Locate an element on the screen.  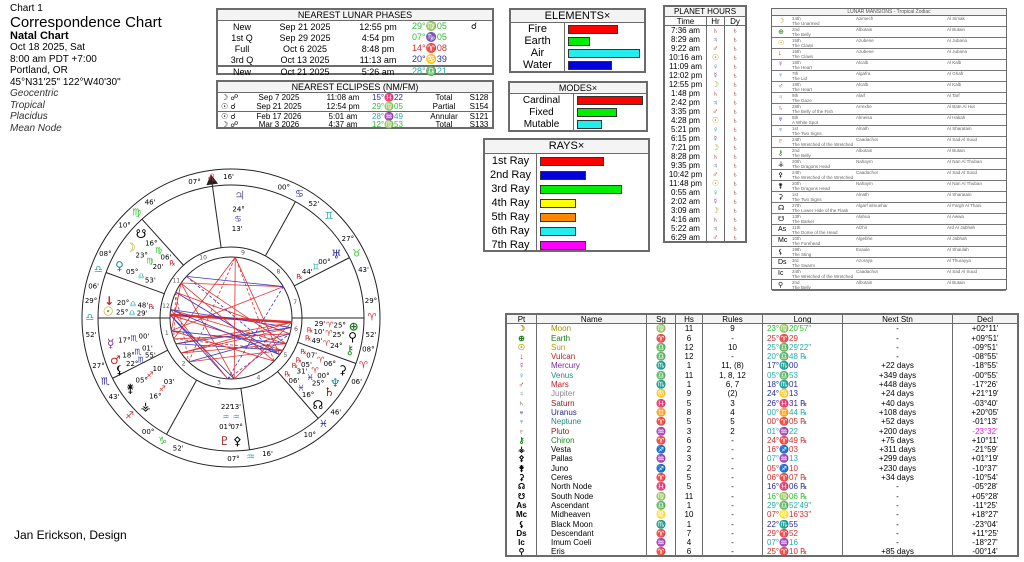
mansion-planet-icon: ♂ is located at coordinates (781, 86).